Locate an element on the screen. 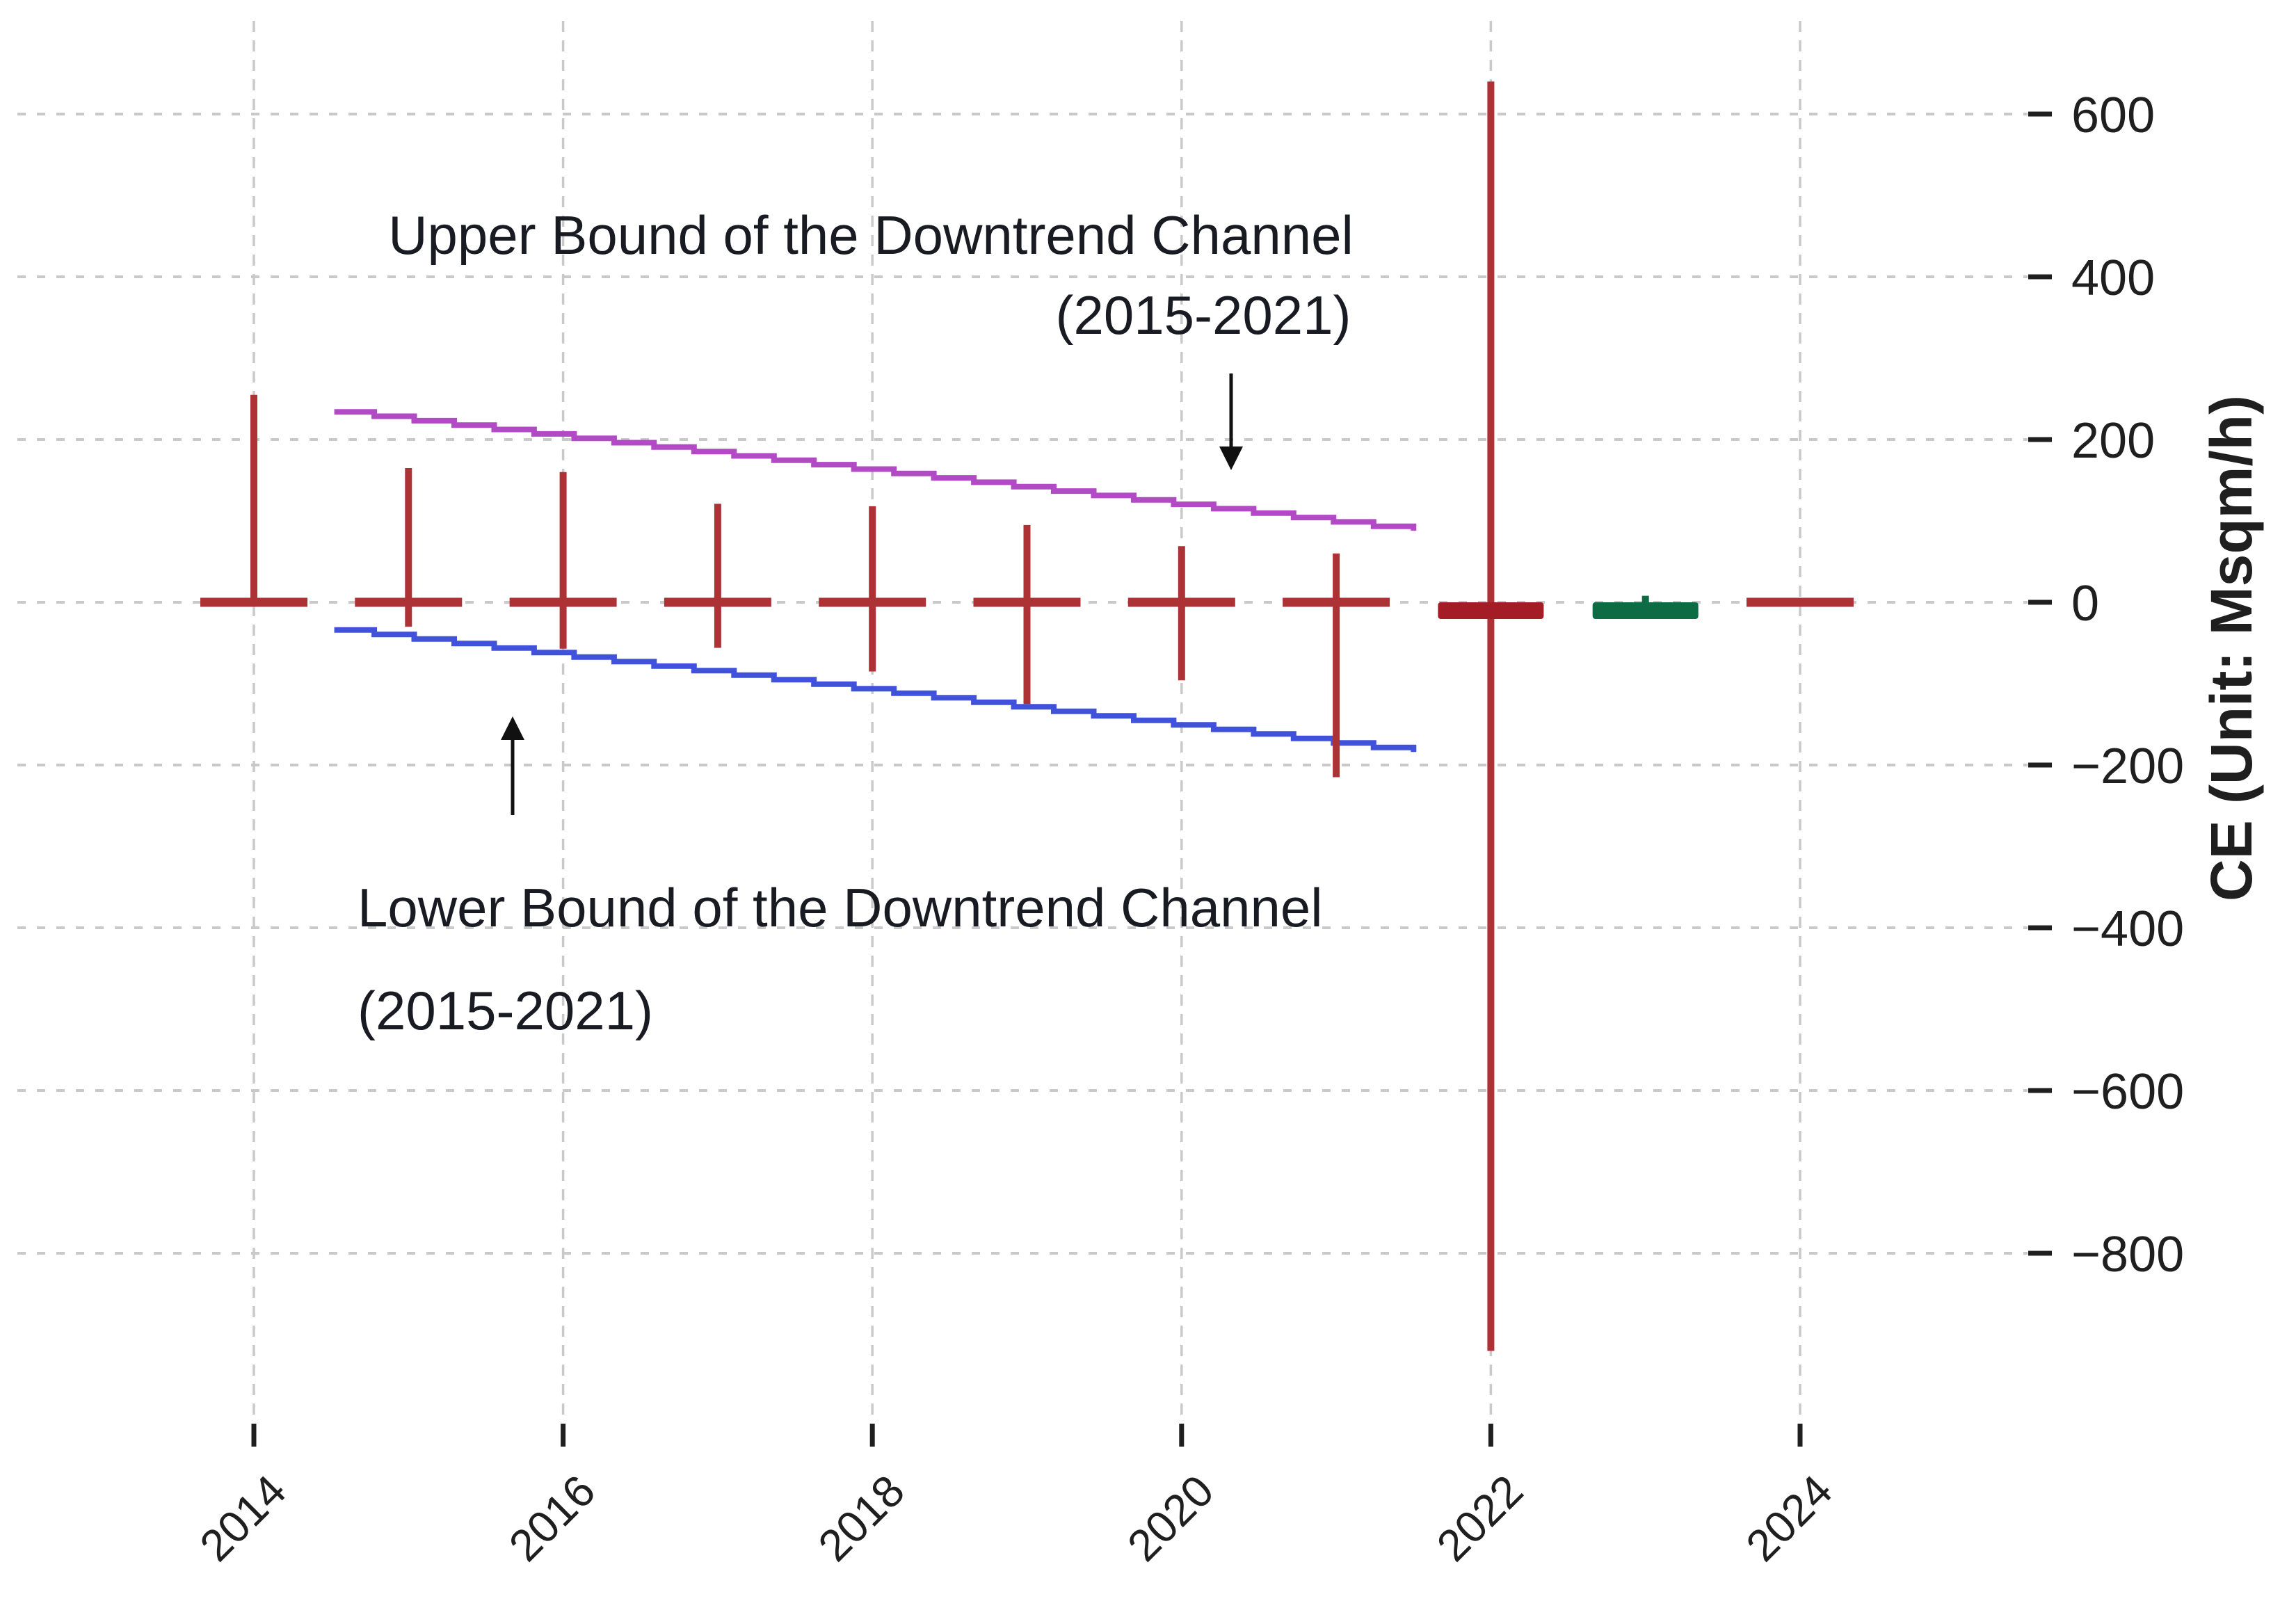 Image resolution: width=2296 pixels, height=1601 pixels. candle-2022 is located at coordinates (1491, 716).